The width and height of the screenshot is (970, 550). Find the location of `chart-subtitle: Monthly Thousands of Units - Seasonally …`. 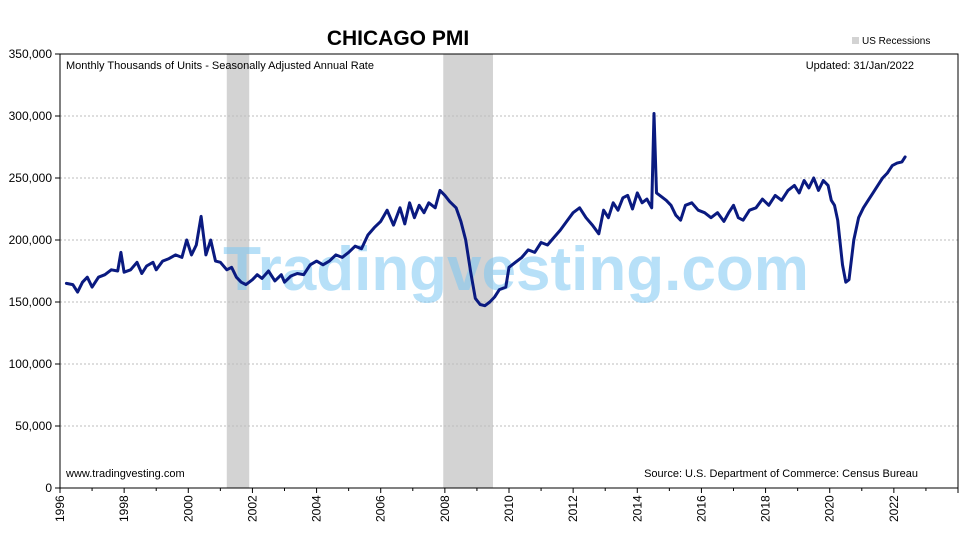

chart-subtitle: Monthly Thousands of Units - Seasonally … is located at coordinates (220, 66).